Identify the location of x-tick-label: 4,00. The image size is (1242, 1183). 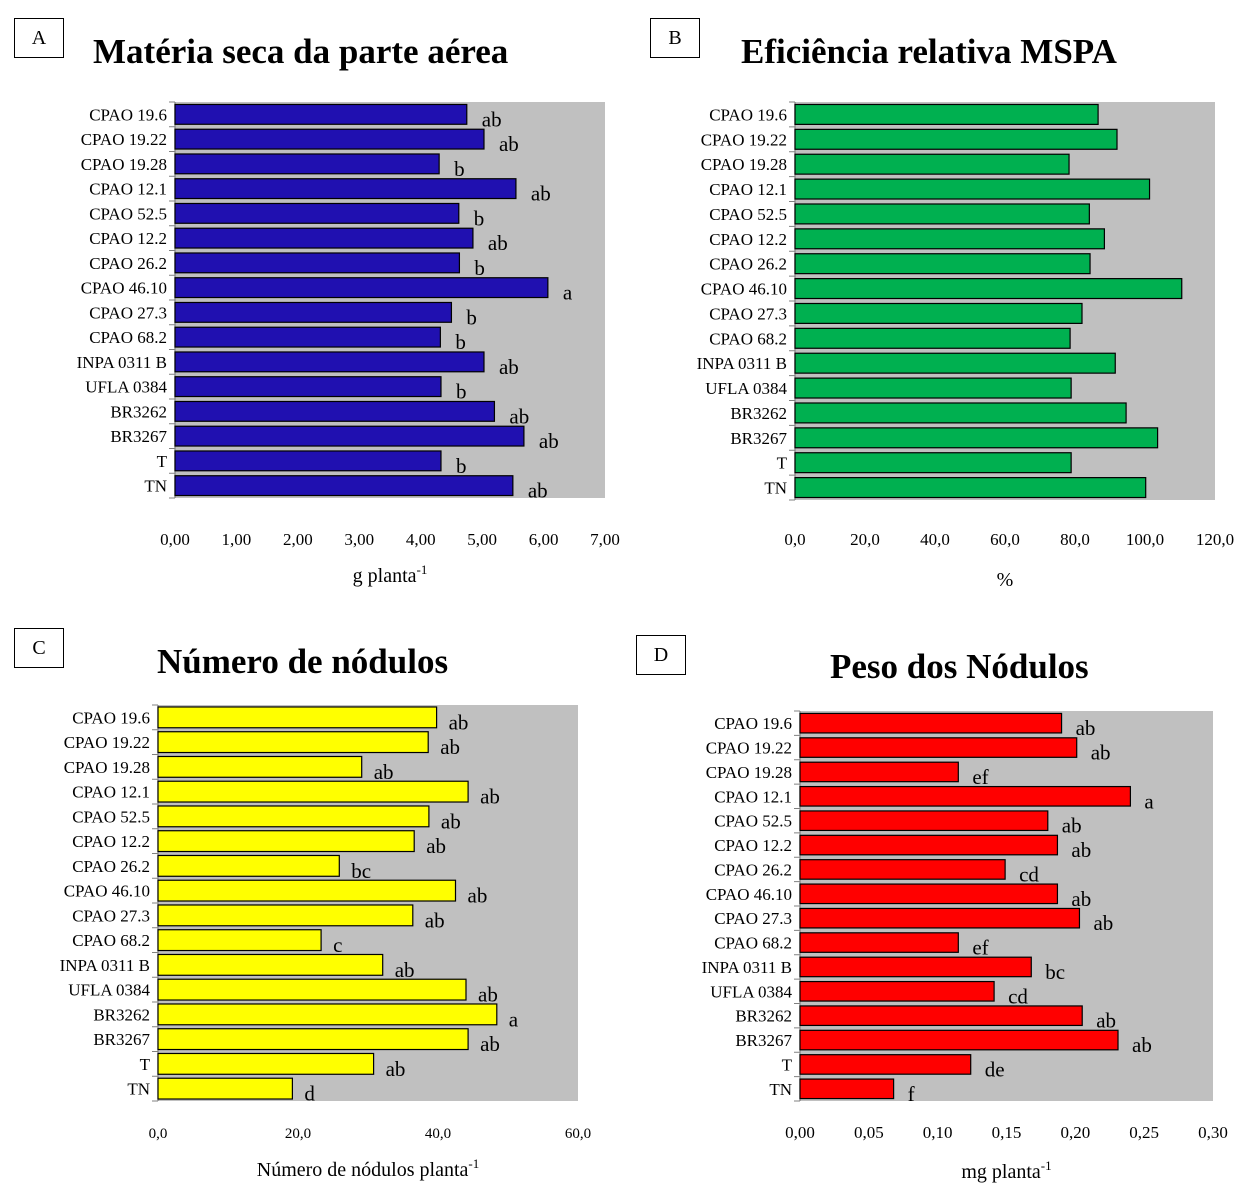
(421, 539).